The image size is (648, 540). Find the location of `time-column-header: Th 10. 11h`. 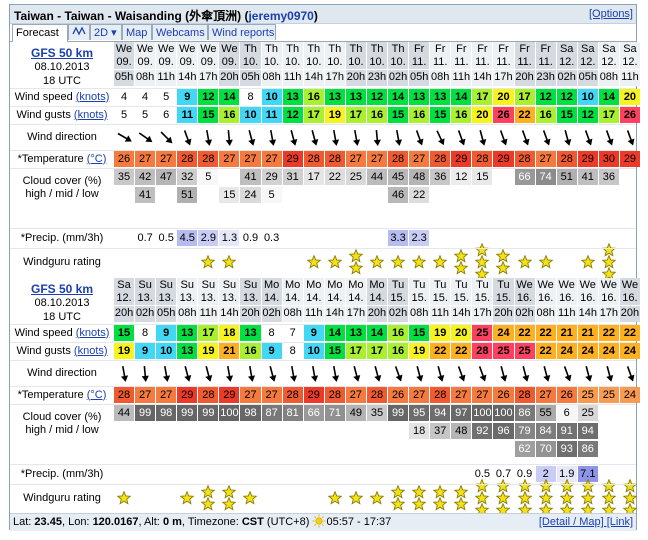

time-column-header: Th 10. 11h is located at coordinates (292, 64).